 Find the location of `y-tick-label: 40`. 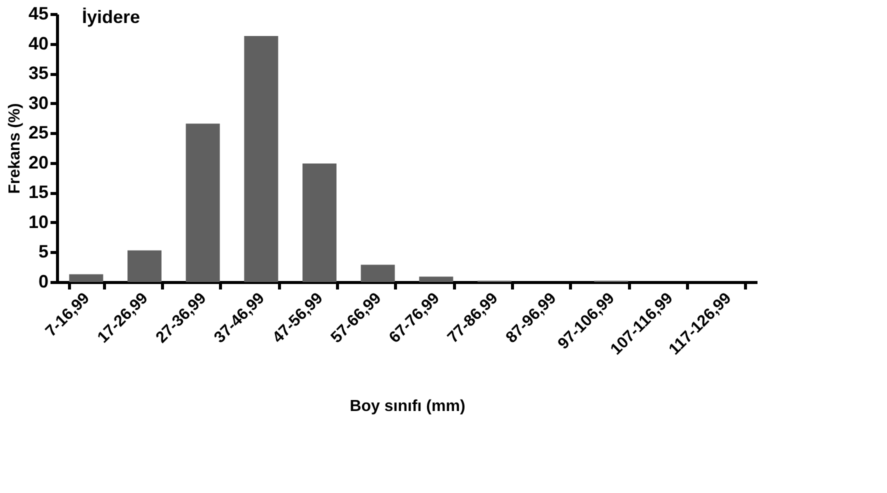

y-tick-label: 40 is located at coordinates (38, 43).